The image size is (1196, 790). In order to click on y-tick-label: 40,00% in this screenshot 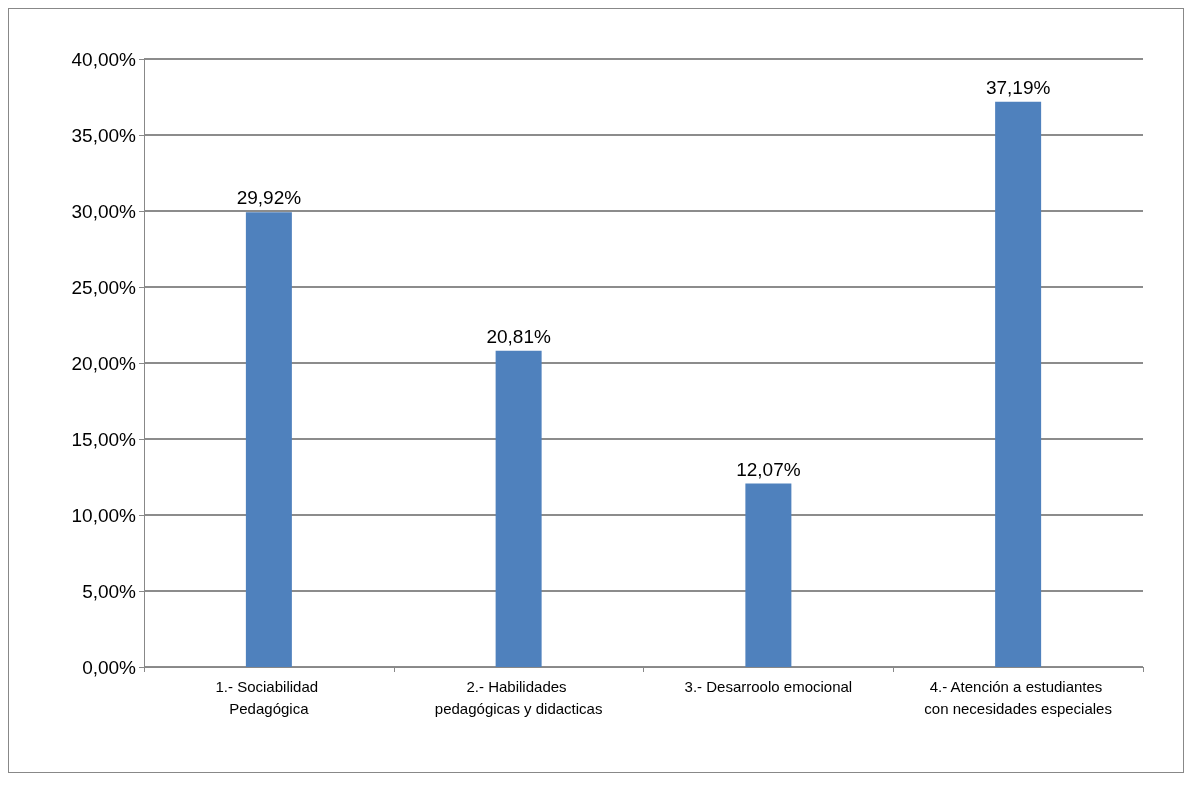, I will do `click(104, 59)`.